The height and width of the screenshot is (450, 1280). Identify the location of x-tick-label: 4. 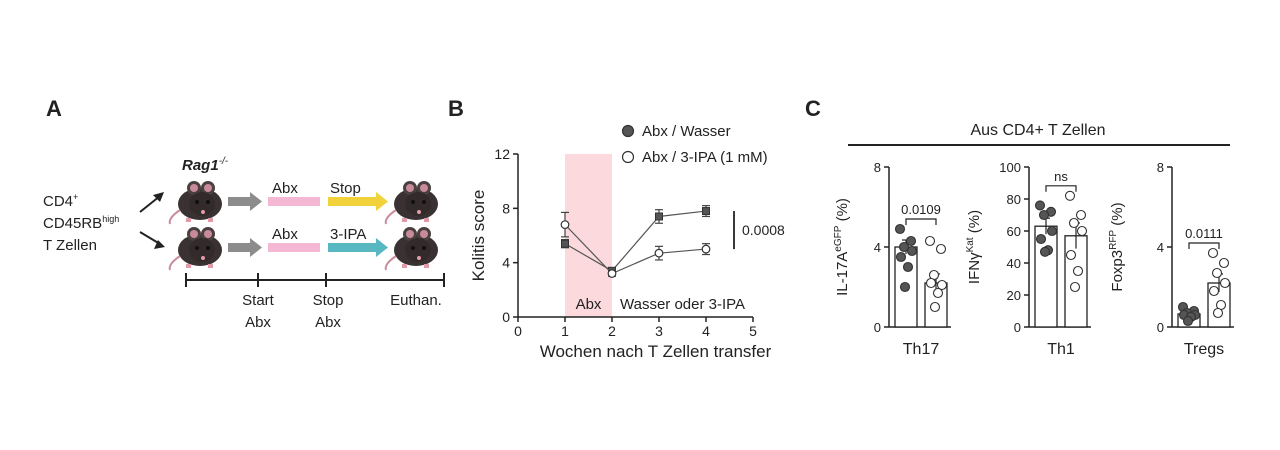
(706, 331).